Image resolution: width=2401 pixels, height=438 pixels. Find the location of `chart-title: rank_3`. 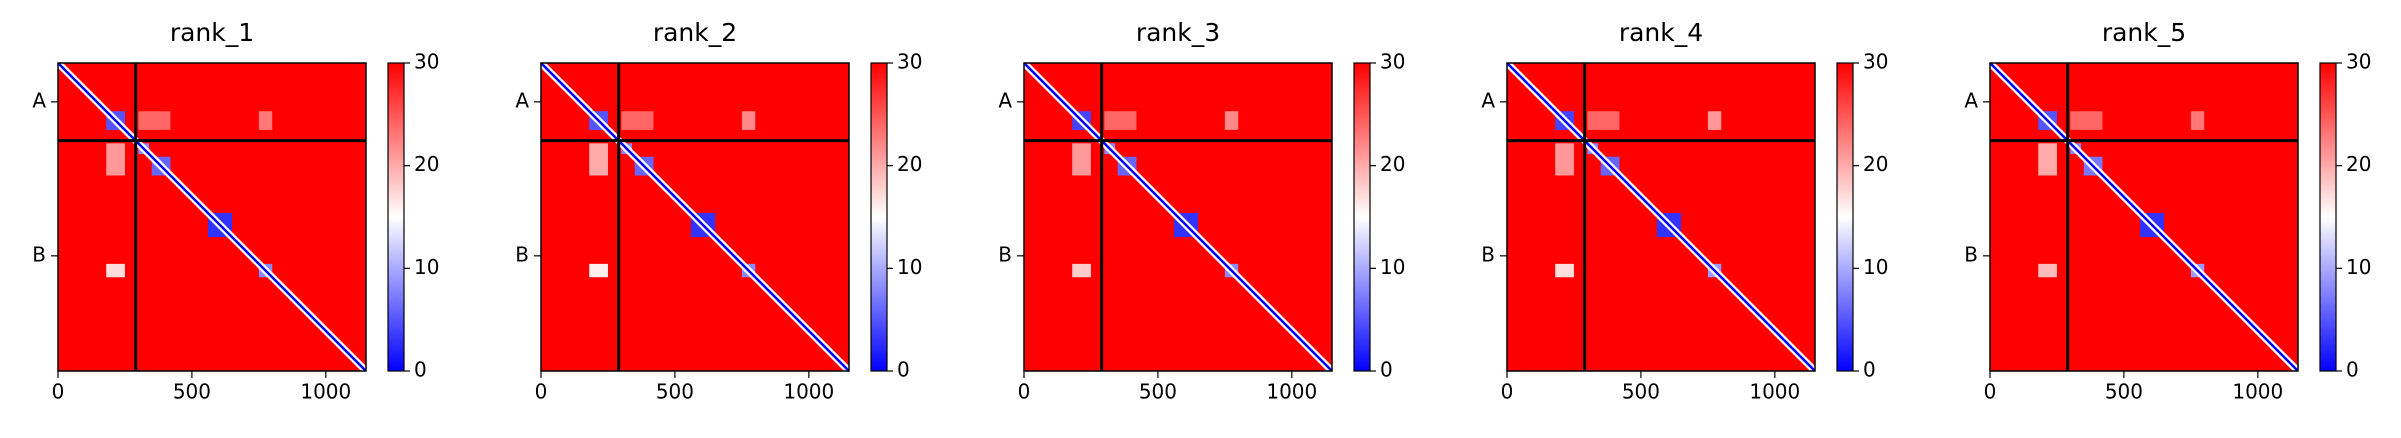

chart-title: rank_3 is located at coordinates (1178, 32).